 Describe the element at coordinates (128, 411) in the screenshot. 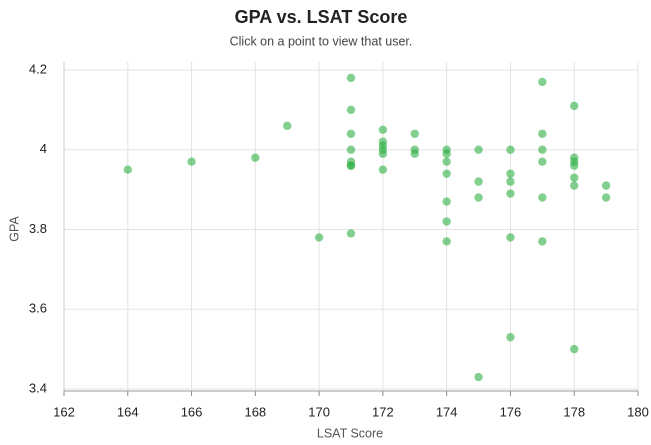

I see `x-tick-label: 164` at that location.